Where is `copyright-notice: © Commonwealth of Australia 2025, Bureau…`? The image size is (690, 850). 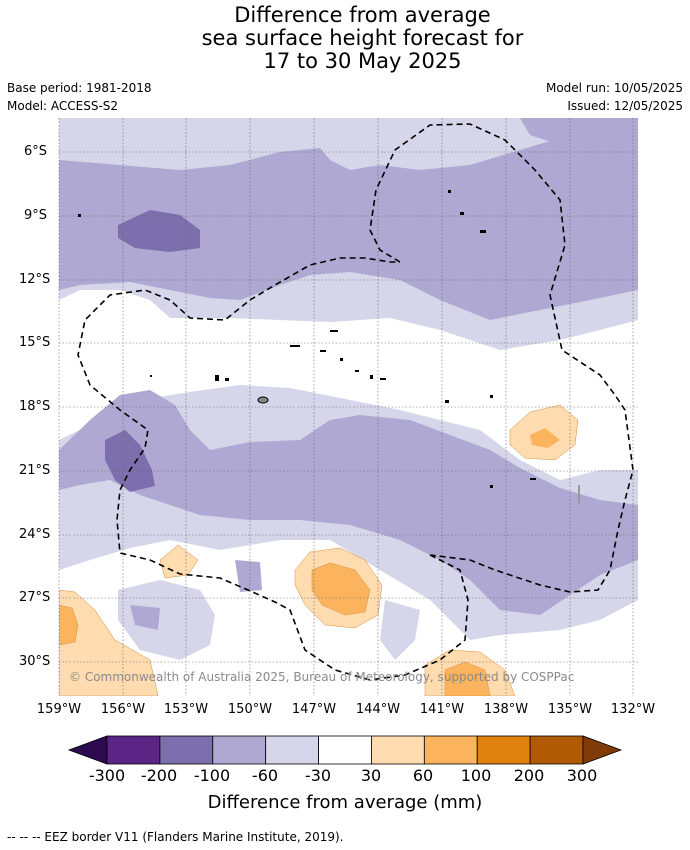
copyright-notice: © Commonwealth of Australia 2025, Bureau… is located at coordinates (322, 677).